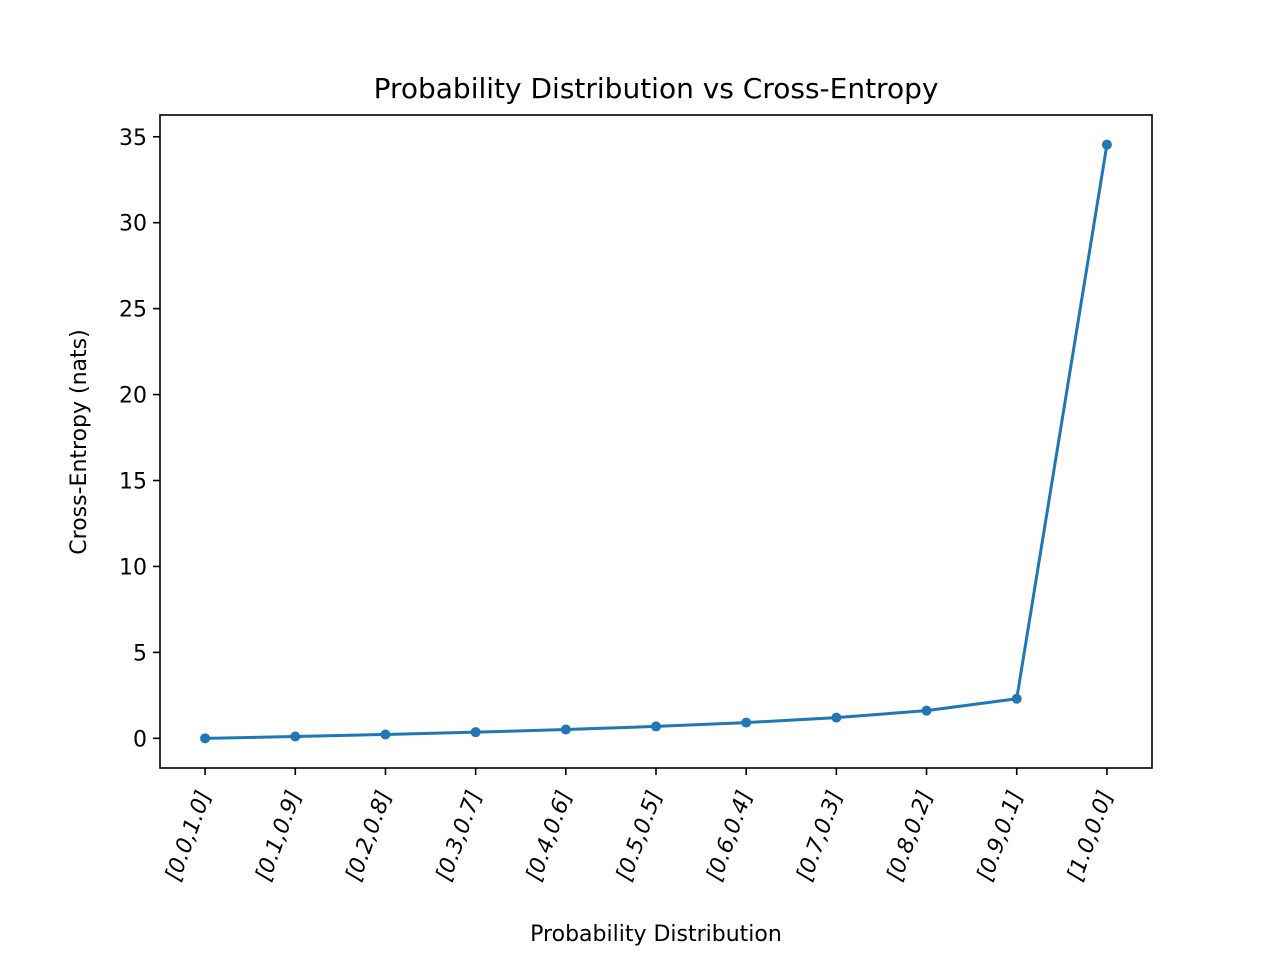 The height and width of the screenshot is (960, 1280). Describe the element at coordinates (133, 138) in the screenshot. I see `y-tick-label-35: 35` at that location.